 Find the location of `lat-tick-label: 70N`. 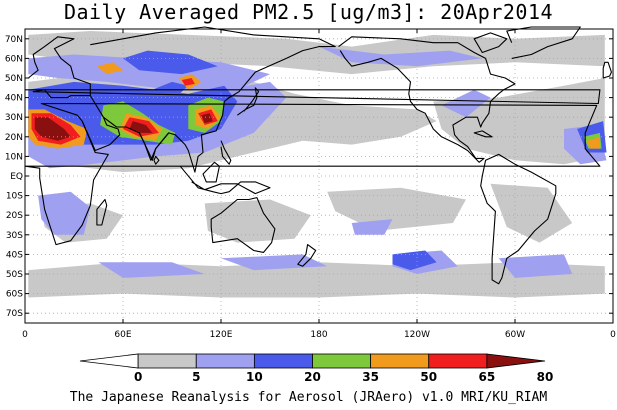

lat-tick-label: 70N is located at coordinates (14, 40).